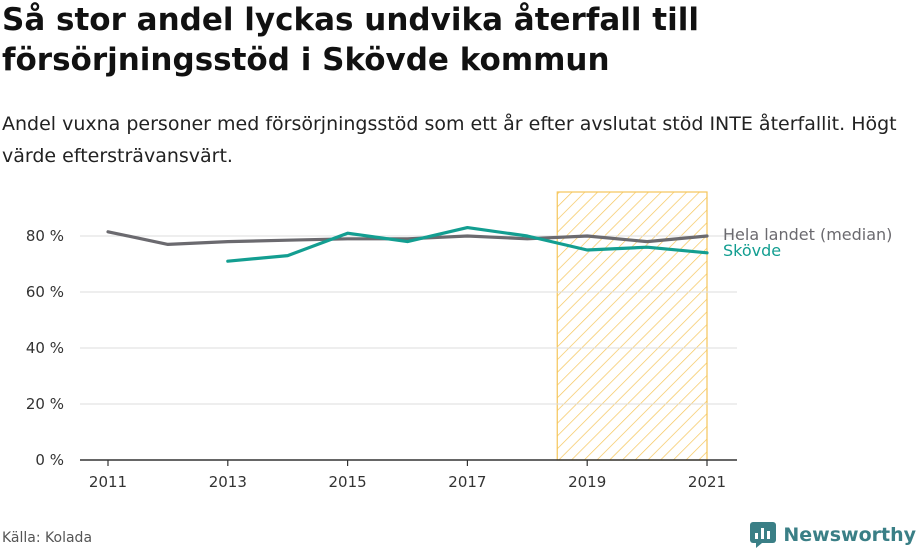 The image size is (920, 552). What do you see at coordinates (45, 404) in the screenshot?
I see `y-tick-label: 20 %` at bounding box center [45, 404].